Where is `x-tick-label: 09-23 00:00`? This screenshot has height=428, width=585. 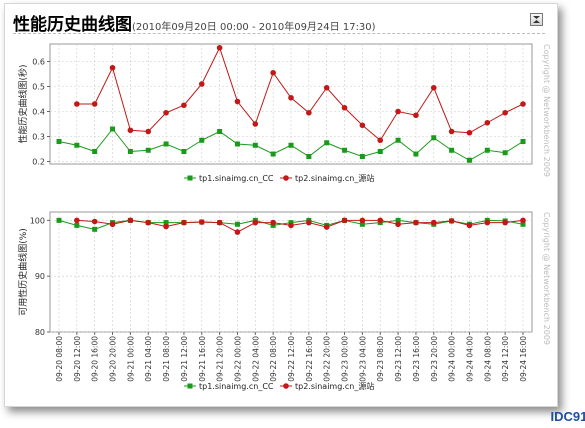 x-tick-label: 09-23 00:00 is located at coordinates (345, 359).